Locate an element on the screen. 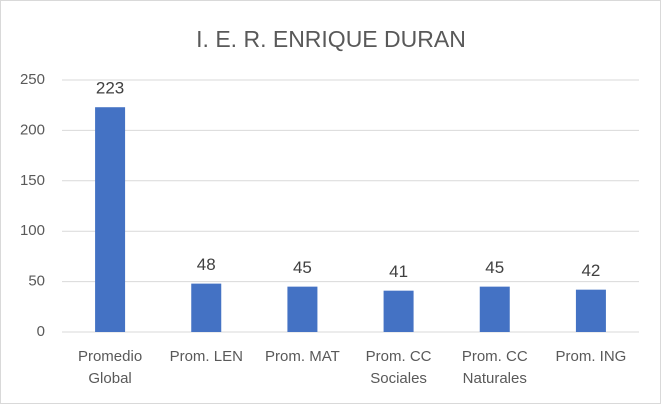 The image size is (661, 404). y-tick-label: 100 is located at coordinates (32, 230).